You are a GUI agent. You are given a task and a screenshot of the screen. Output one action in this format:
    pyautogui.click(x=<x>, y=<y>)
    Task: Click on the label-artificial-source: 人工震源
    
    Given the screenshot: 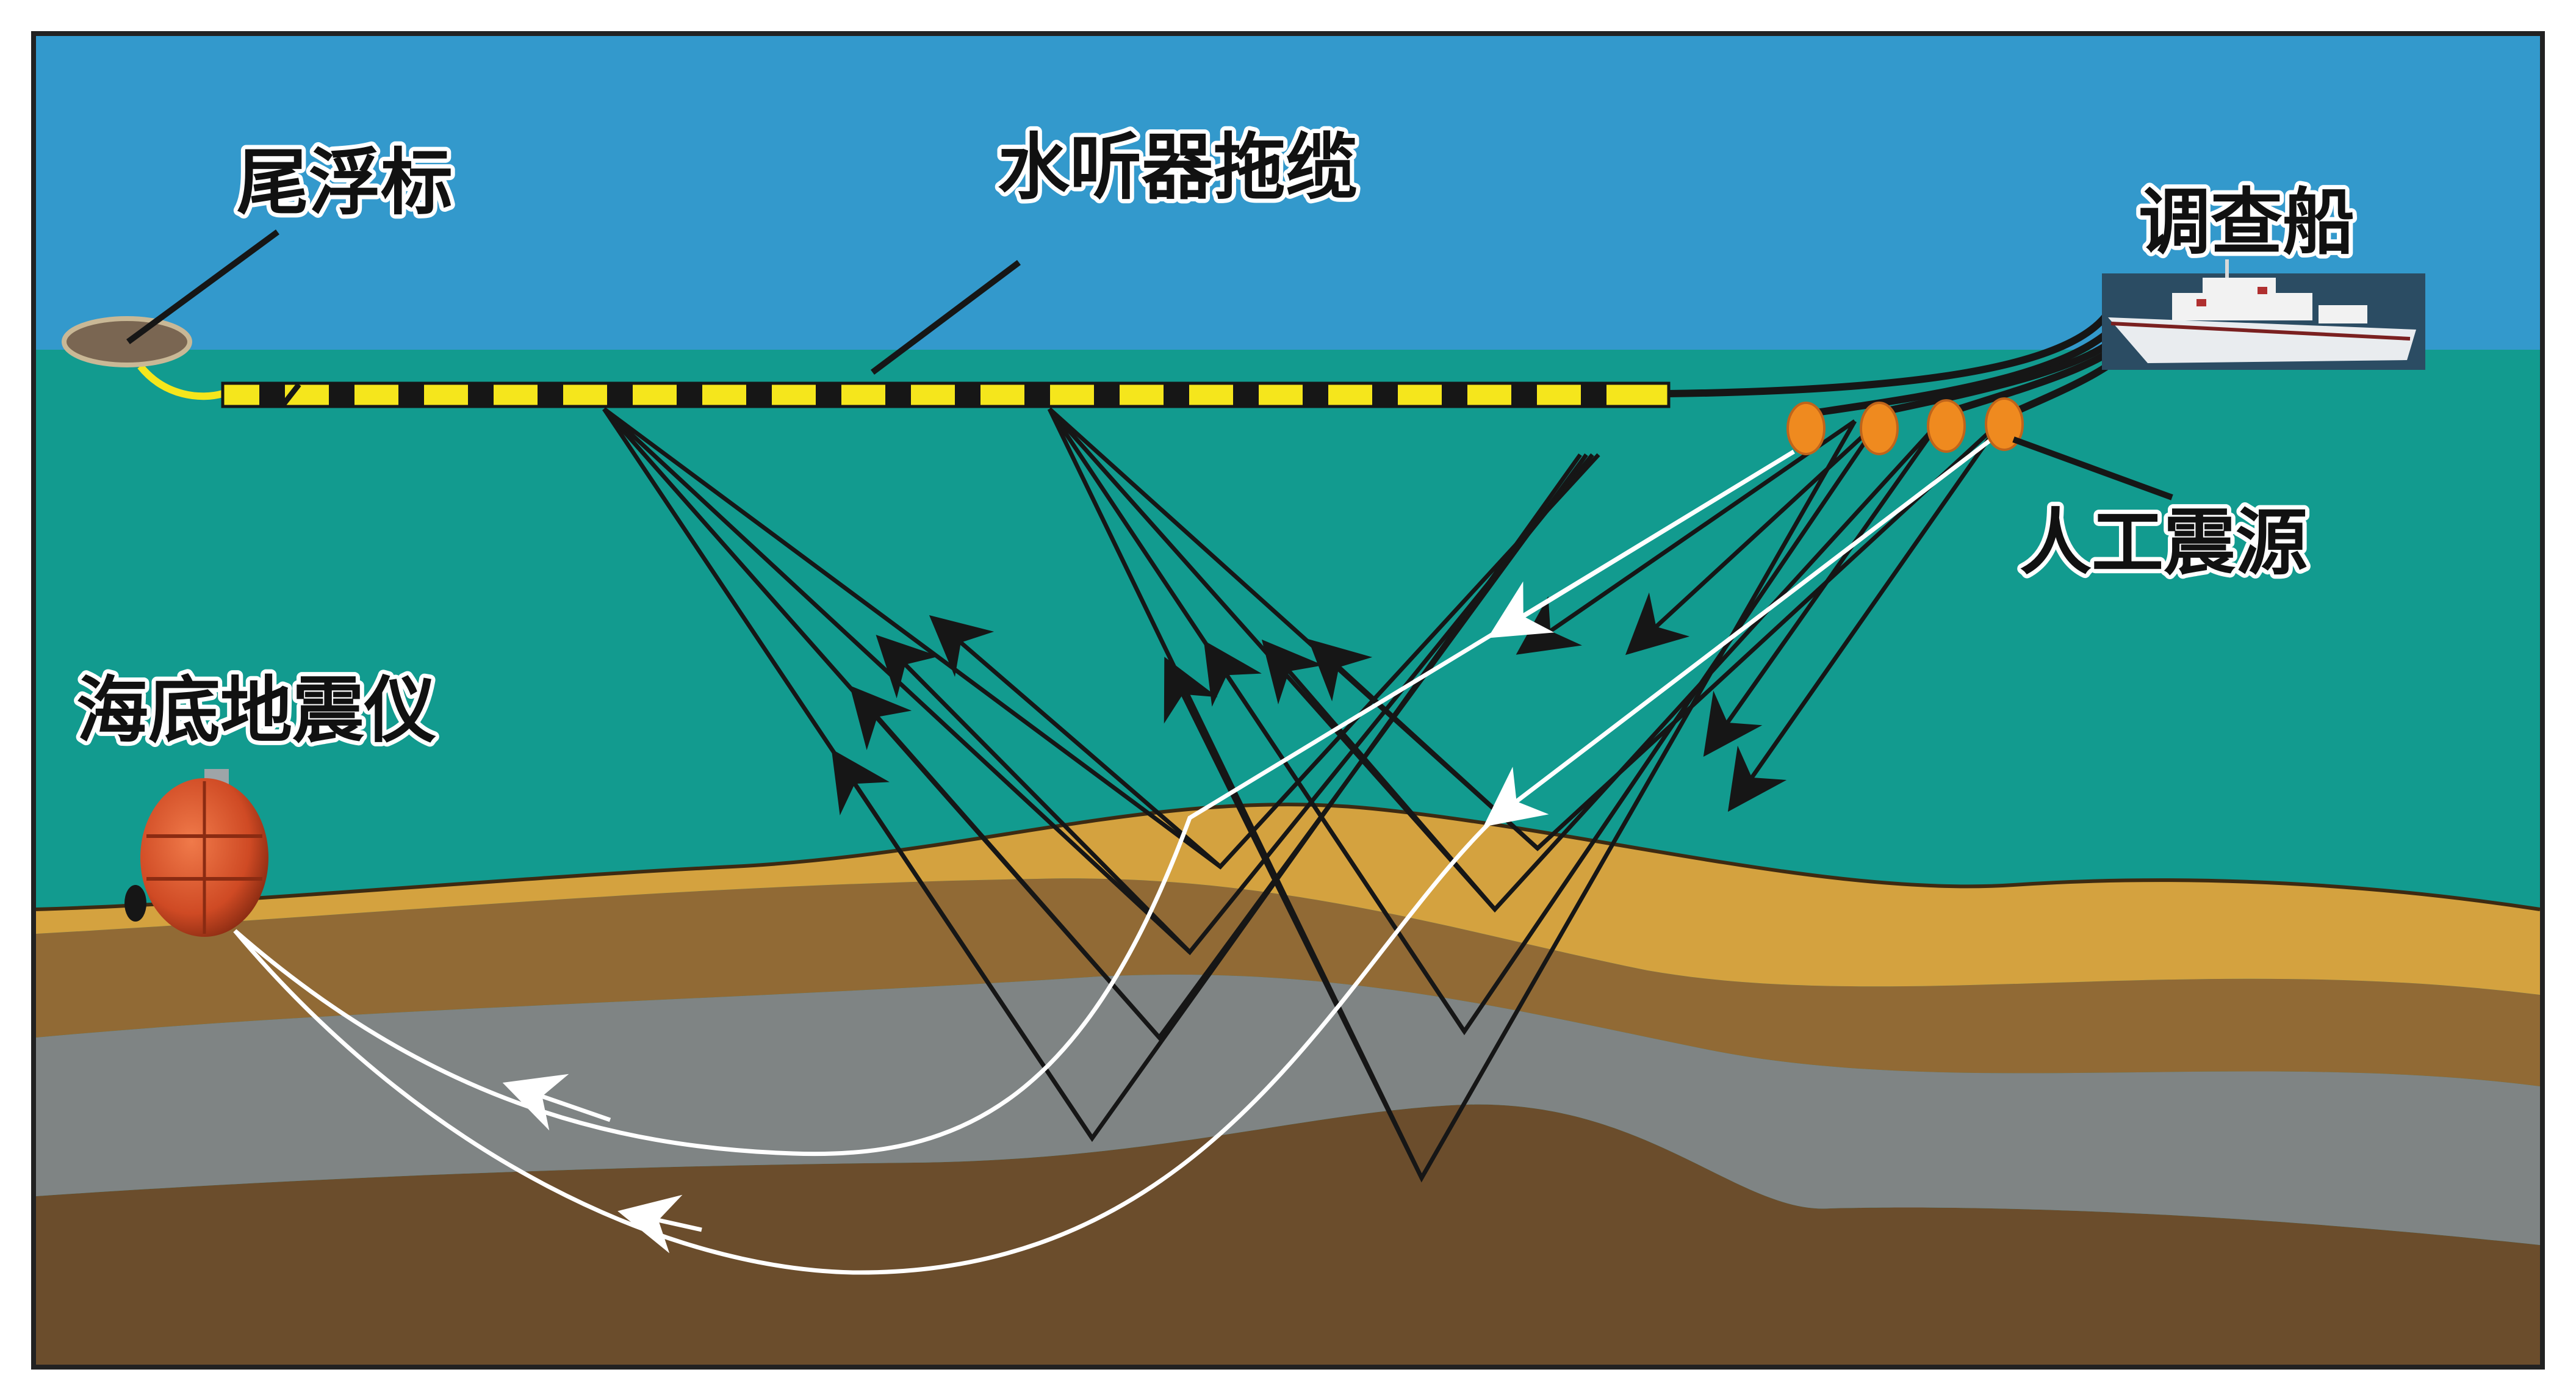 What is the action you would take?
    pyautogui.click(x=2164, y=542)
    